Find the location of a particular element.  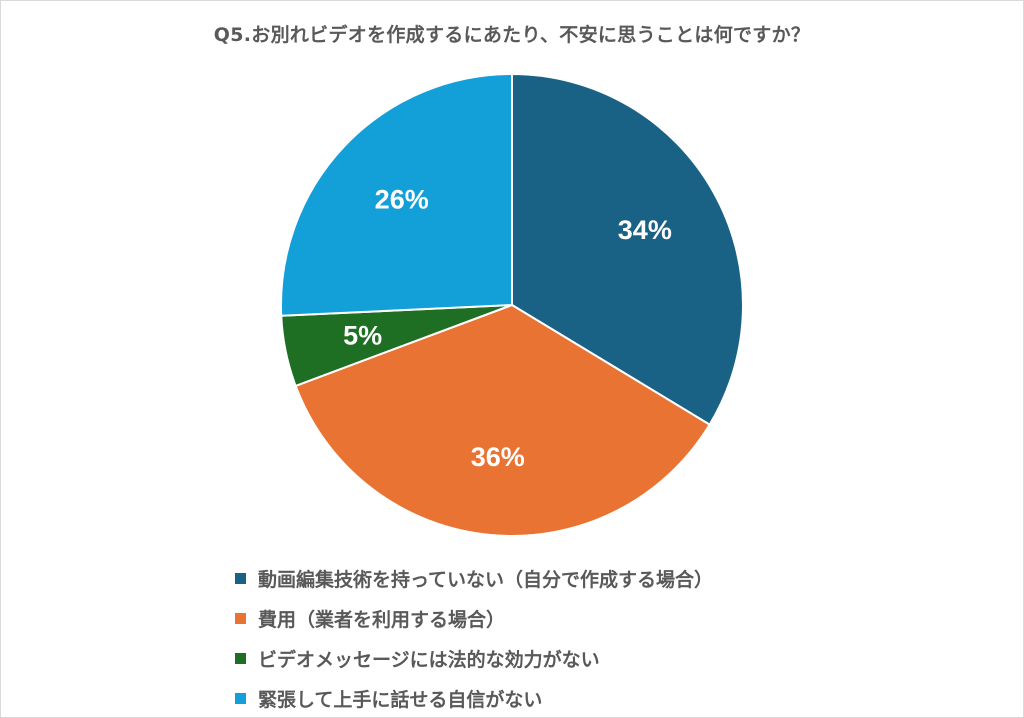

legend-item-3: 緊張して上手に話せる自信がない is located at coordinates (474, 698).